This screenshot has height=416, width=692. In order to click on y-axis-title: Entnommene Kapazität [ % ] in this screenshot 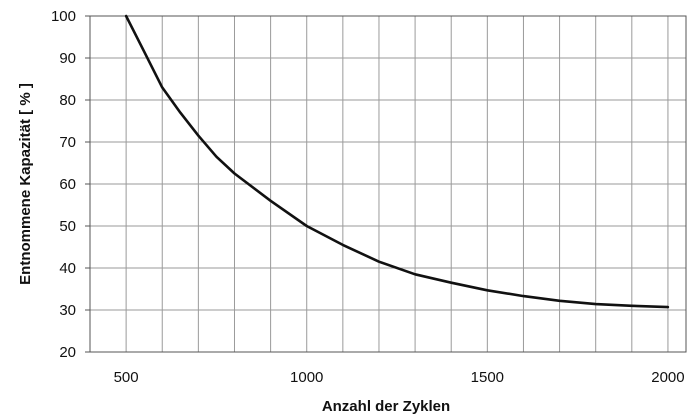, I will do `click(25, 184)`.